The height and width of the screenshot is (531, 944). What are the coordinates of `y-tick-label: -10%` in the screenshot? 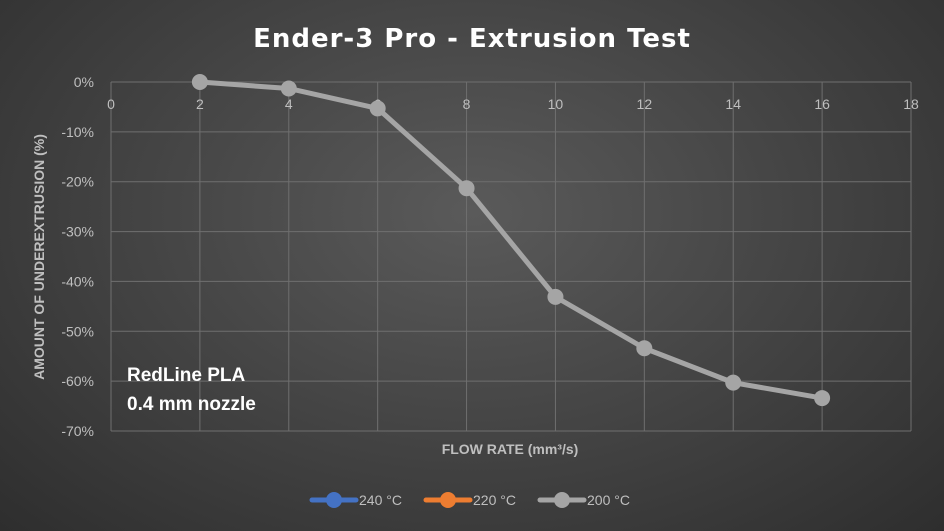 It's located at (77, 132).